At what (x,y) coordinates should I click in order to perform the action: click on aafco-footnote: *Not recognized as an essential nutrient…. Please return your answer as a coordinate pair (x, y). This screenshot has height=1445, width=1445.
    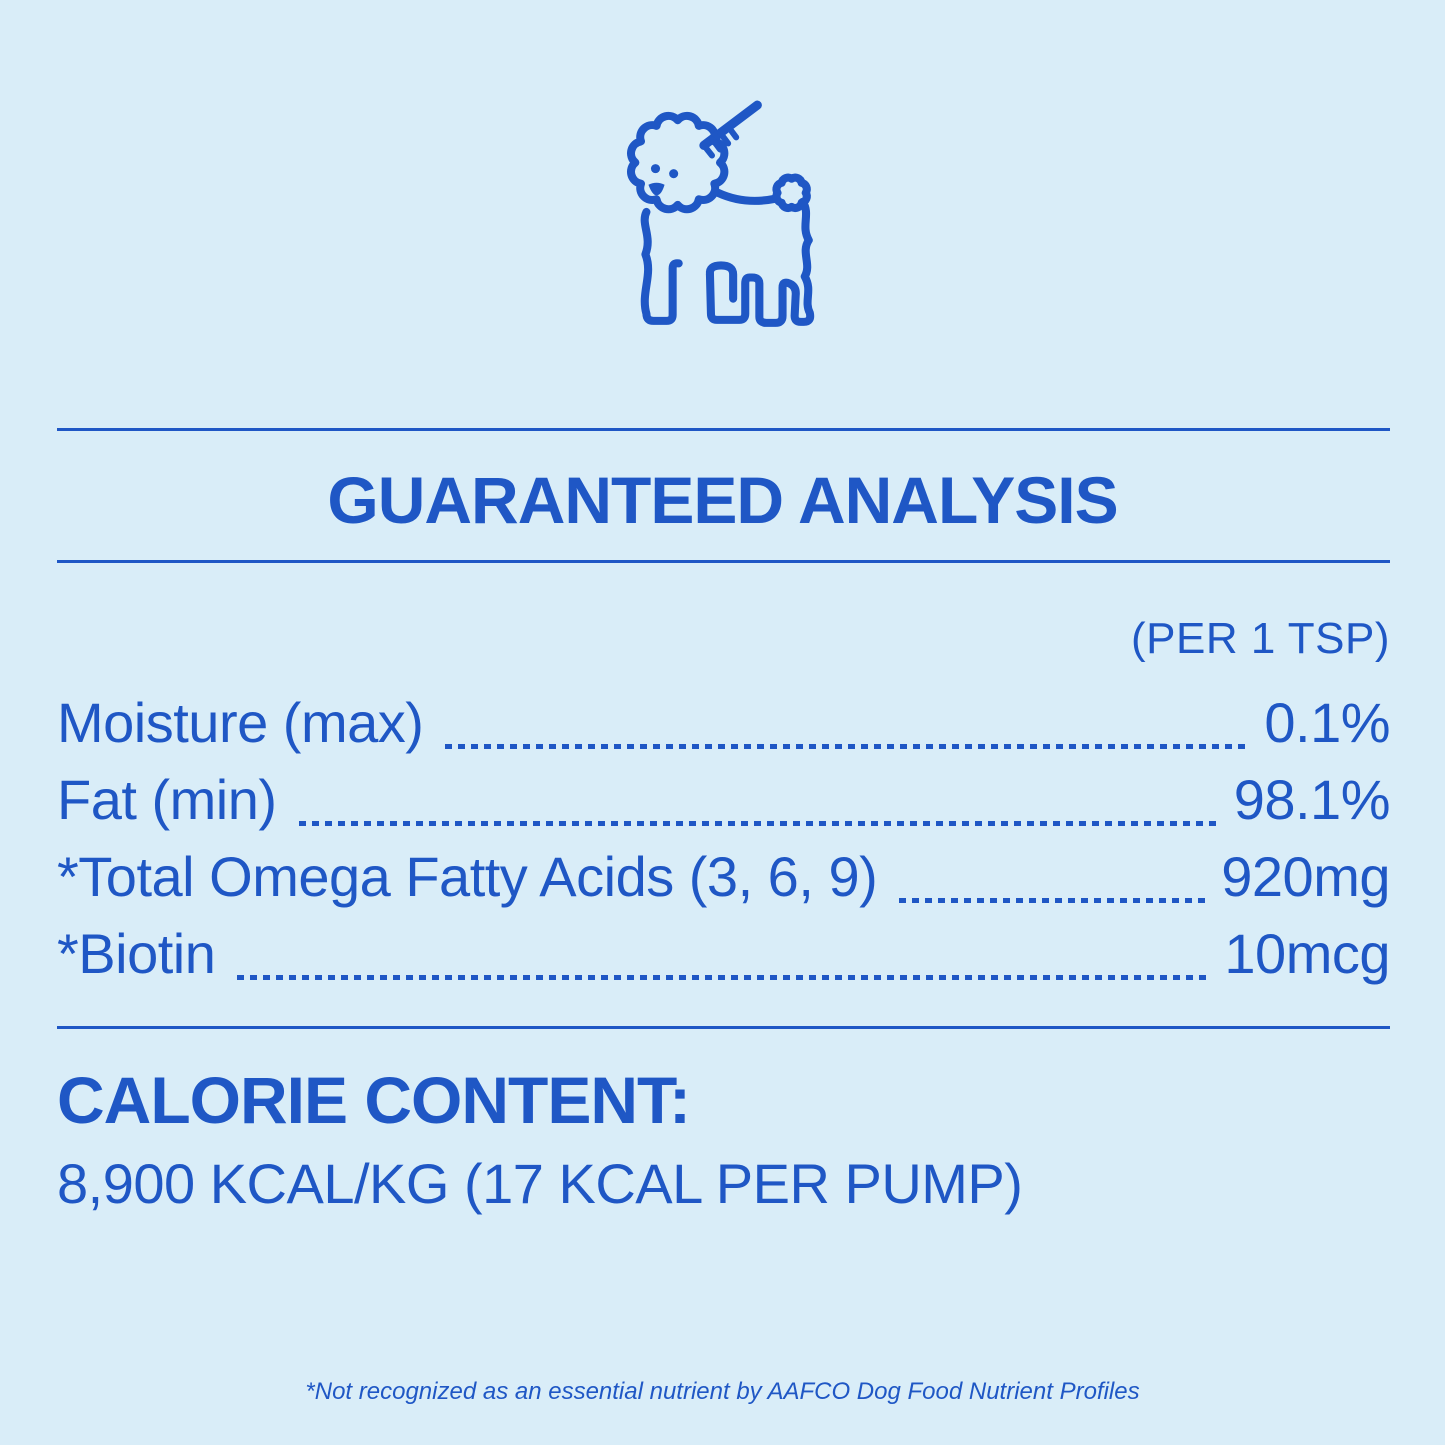
    Looking at the image, I should click on (722, 1391).